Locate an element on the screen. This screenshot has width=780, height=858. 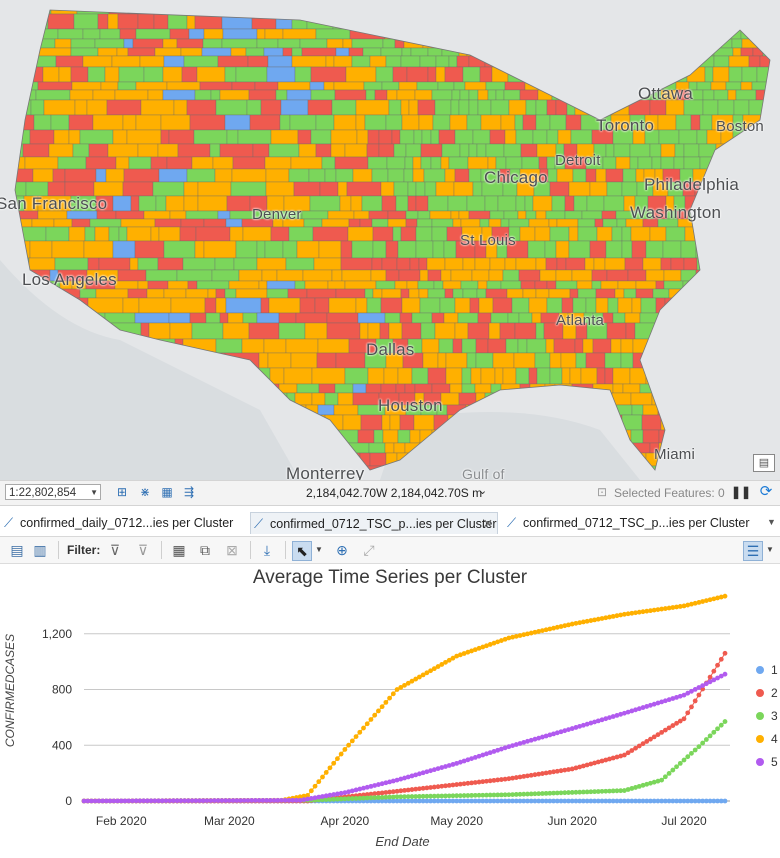
map-overview-toggle-icon: ▤ is located at coordinates (764, 463).